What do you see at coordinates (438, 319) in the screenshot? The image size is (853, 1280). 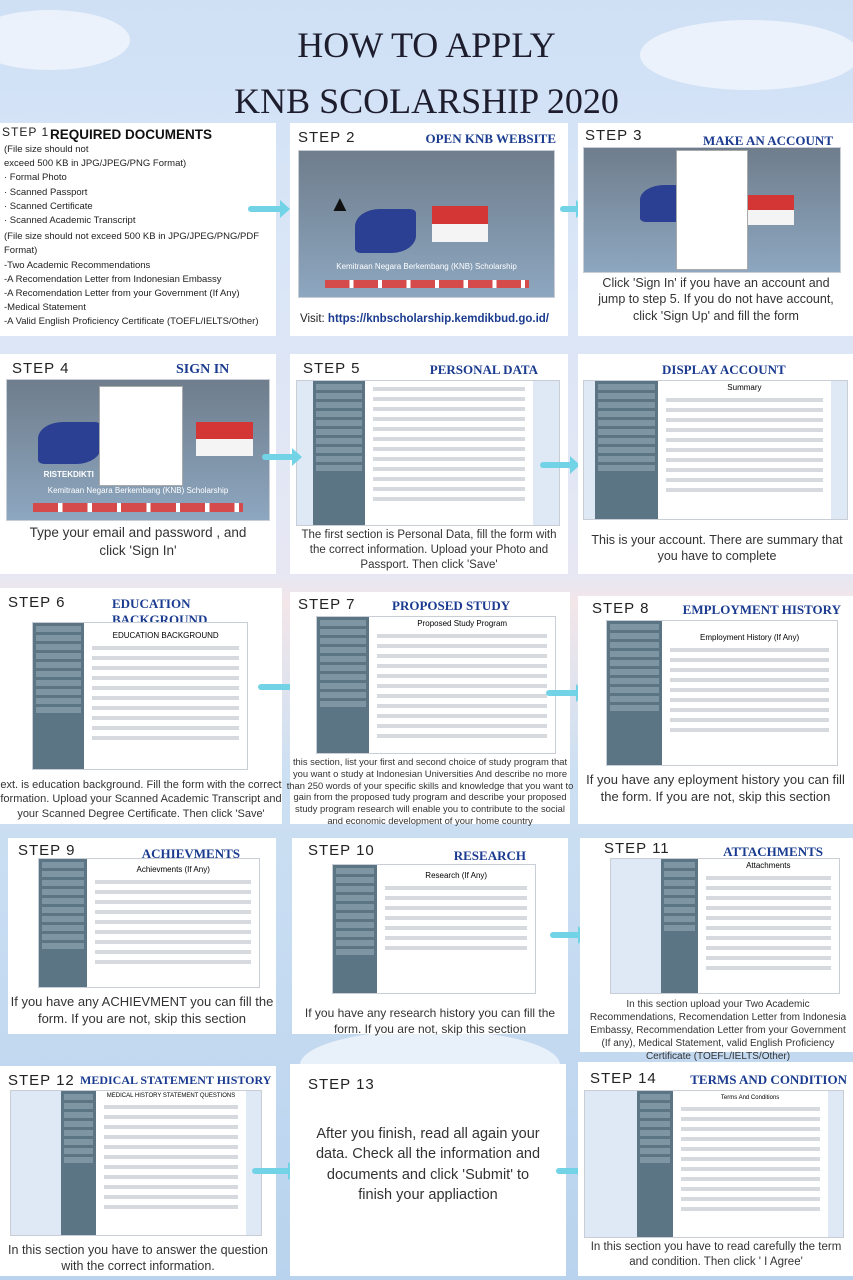 I see `knb-url-link: https://knbscholarship.kemdikbud.go.id/` at bounding box center [438, 319].